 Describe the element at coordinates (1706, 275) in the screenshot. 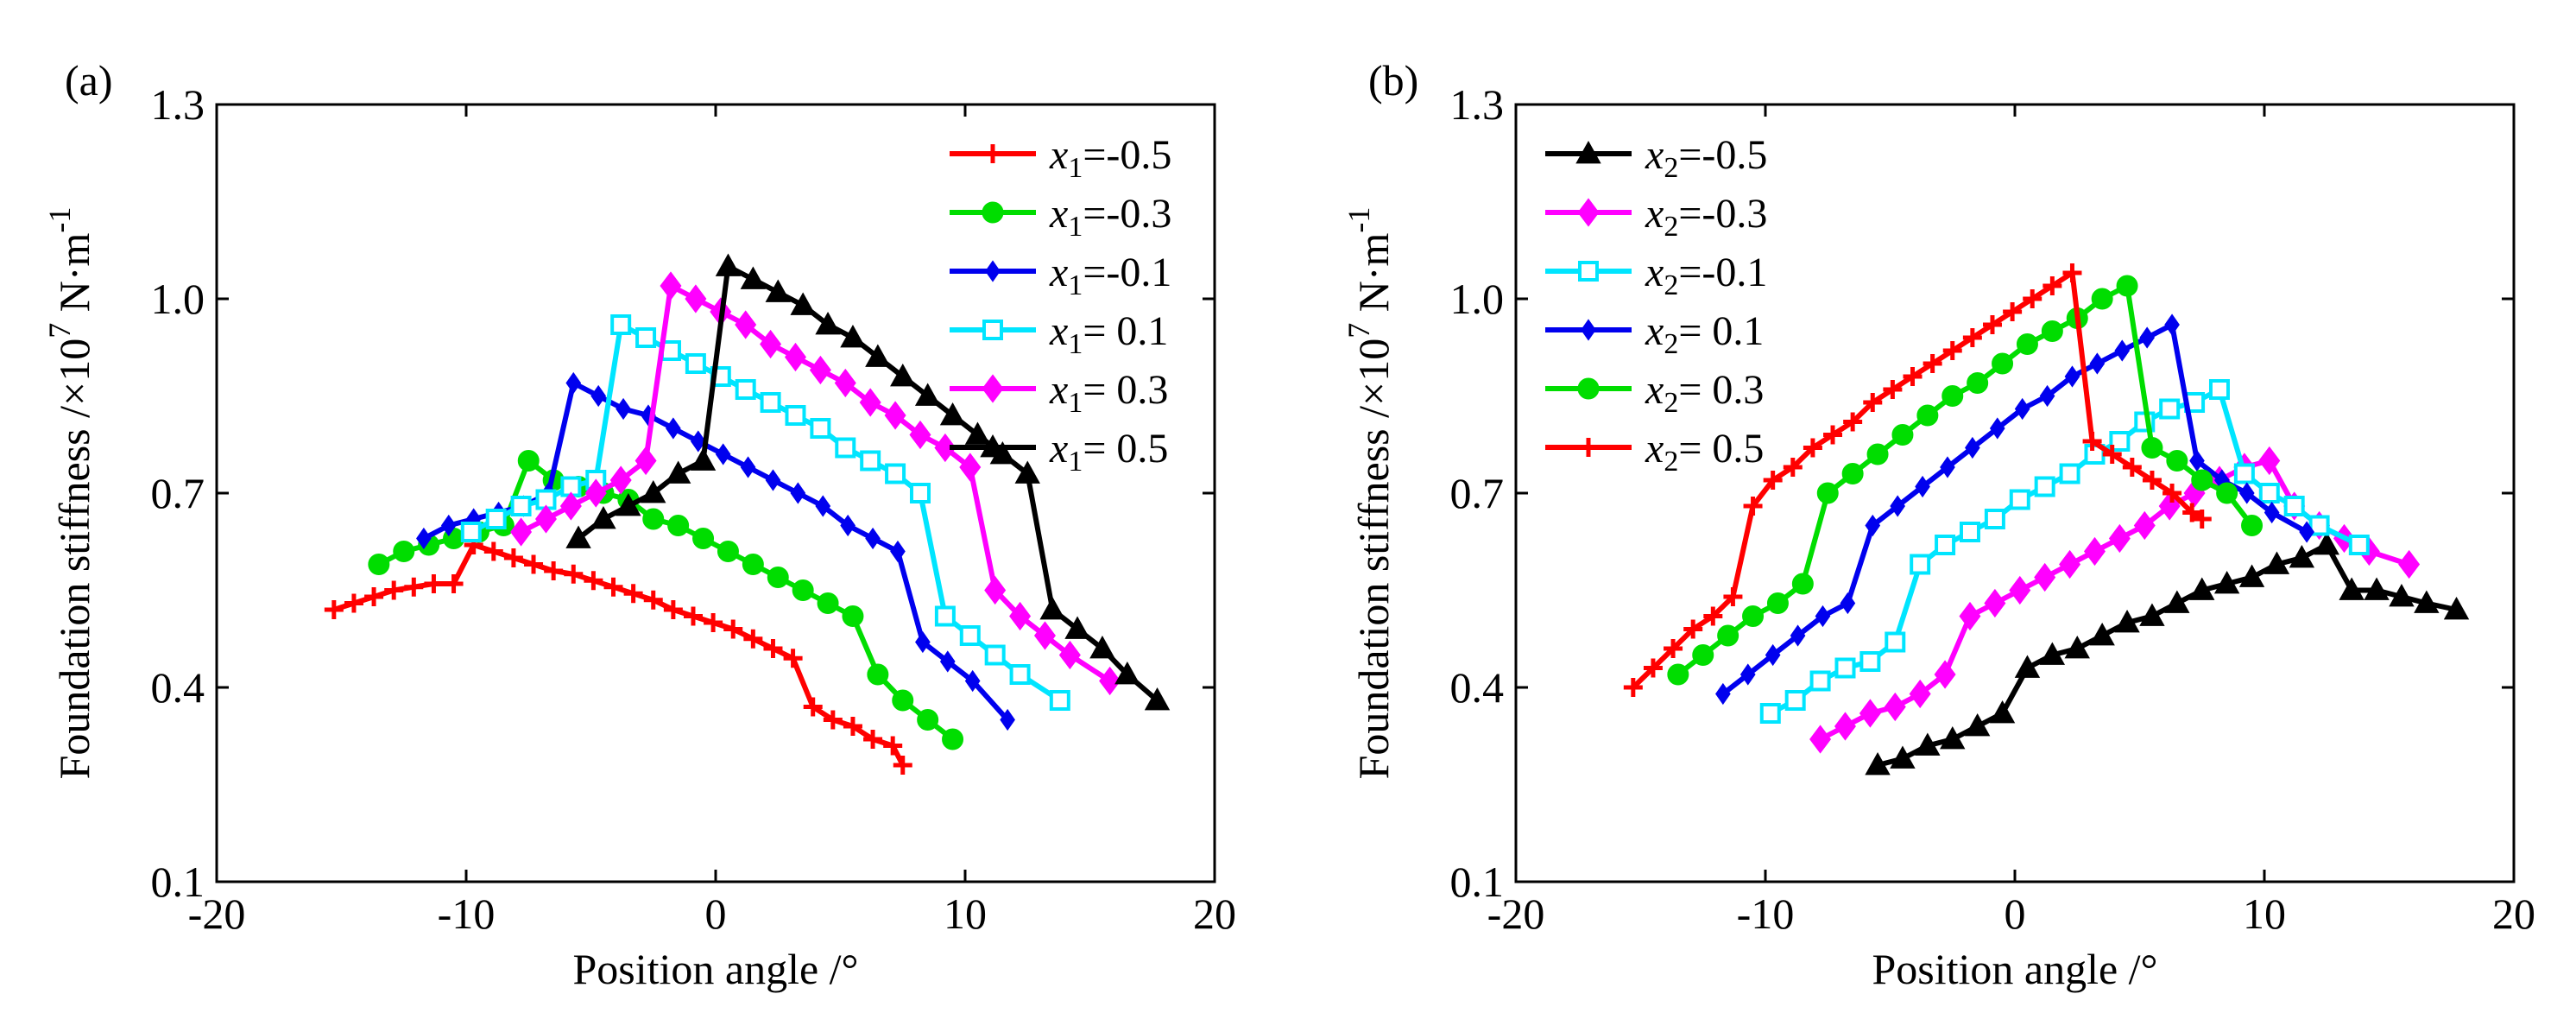

I see `legend-label: x2=-0.1` at that location.